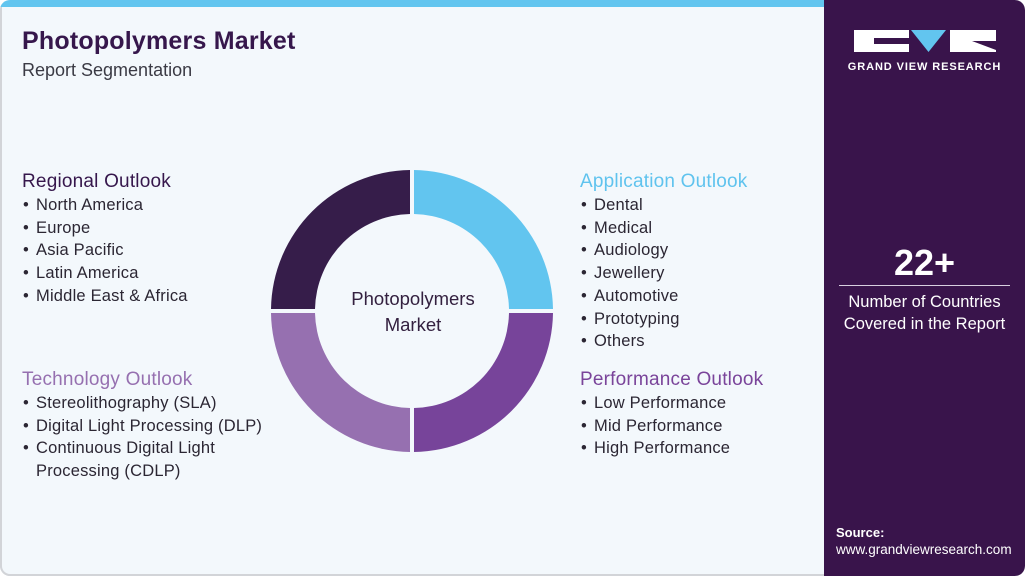 Image resolution: width=1025 pixels, height=576 pixels. I want to click on source-link: www.grandviewresearch.com, so click(924, 549).